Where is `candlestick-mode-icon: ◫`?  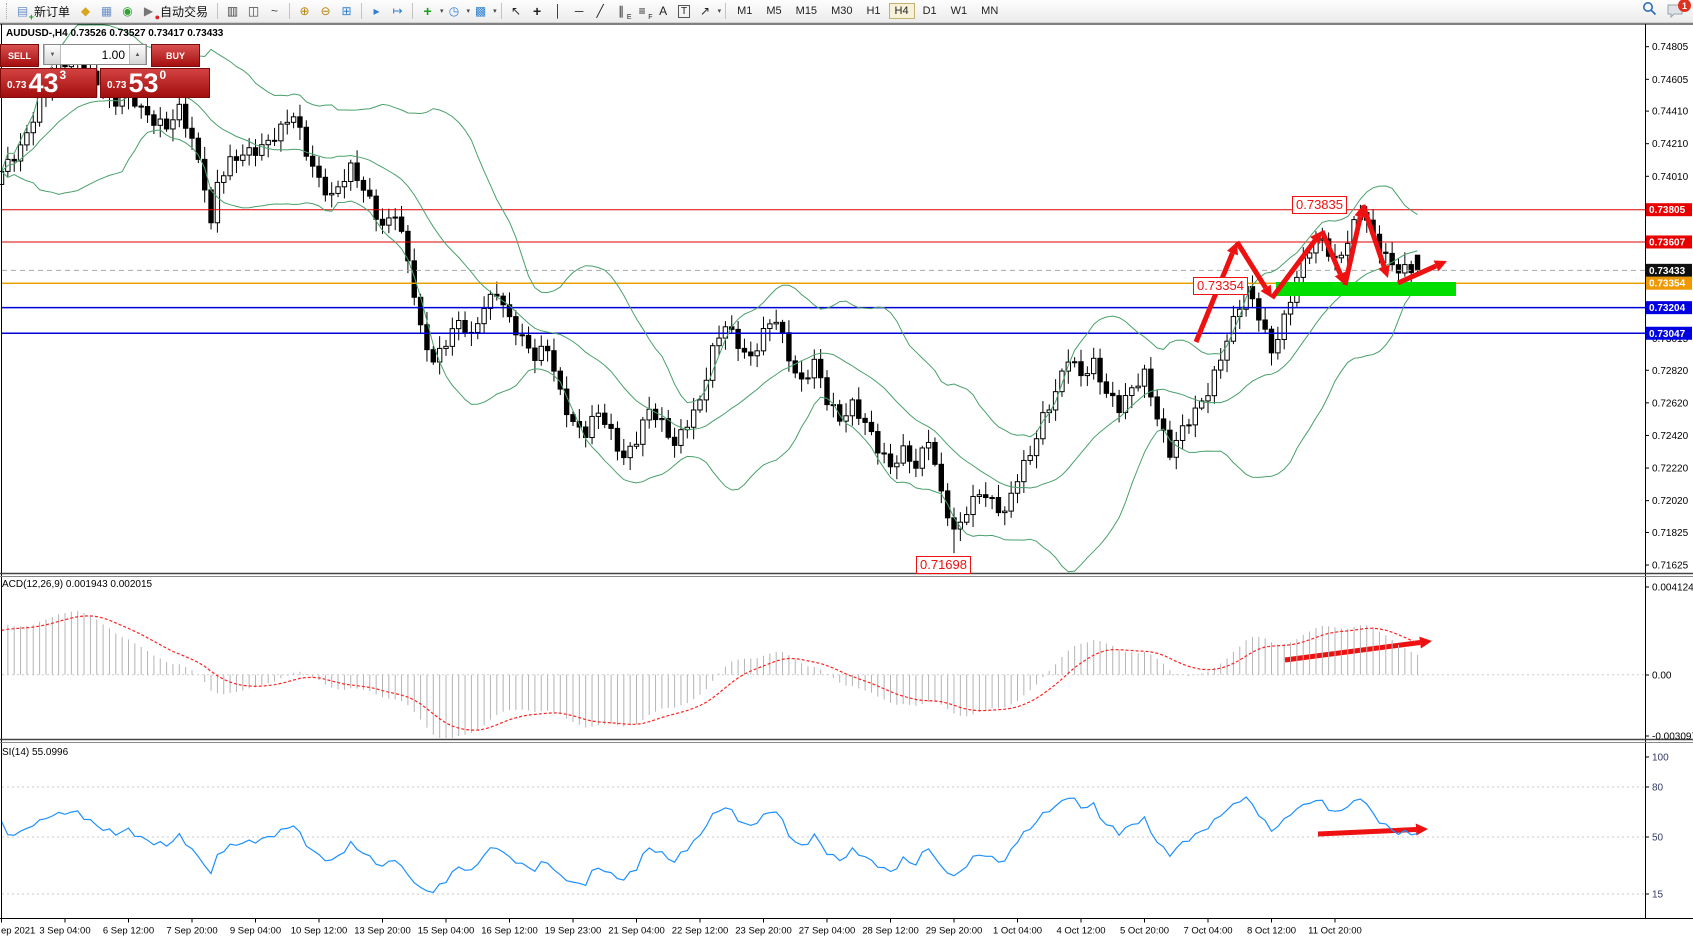 candlestick-mode-icon: ◫ is located at coordinates (253, 11).